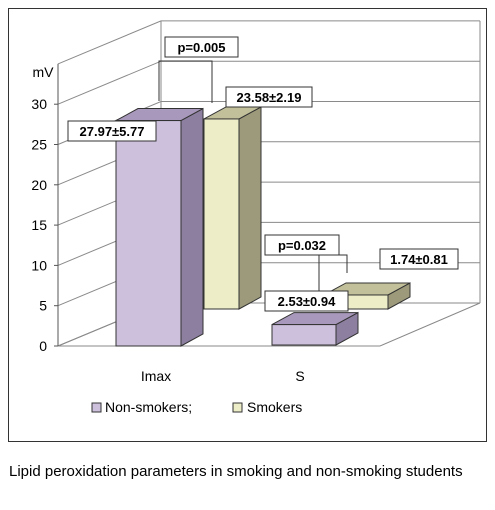  I want to click on data-label-smokers-imax-box, so click(269, 97).